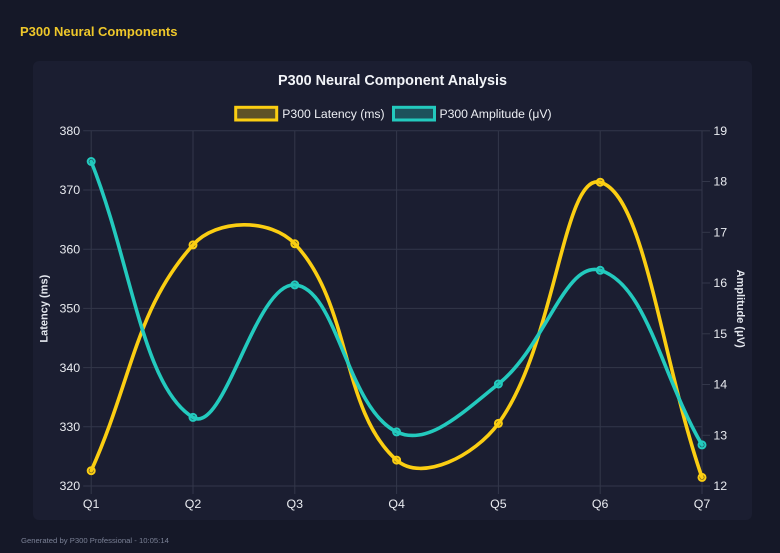 The width and height of the screenshot is (780, 553). Describe the element at coordinates (193, 504) in the screenshot. I see `svg-text: Q2` at that location.